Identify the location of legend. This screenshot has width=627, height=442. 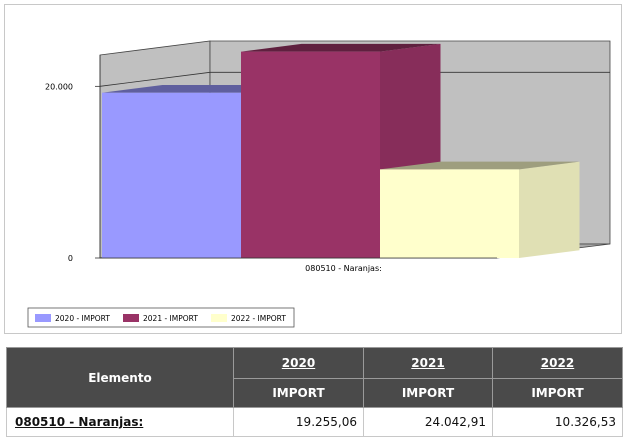
(161, 317).